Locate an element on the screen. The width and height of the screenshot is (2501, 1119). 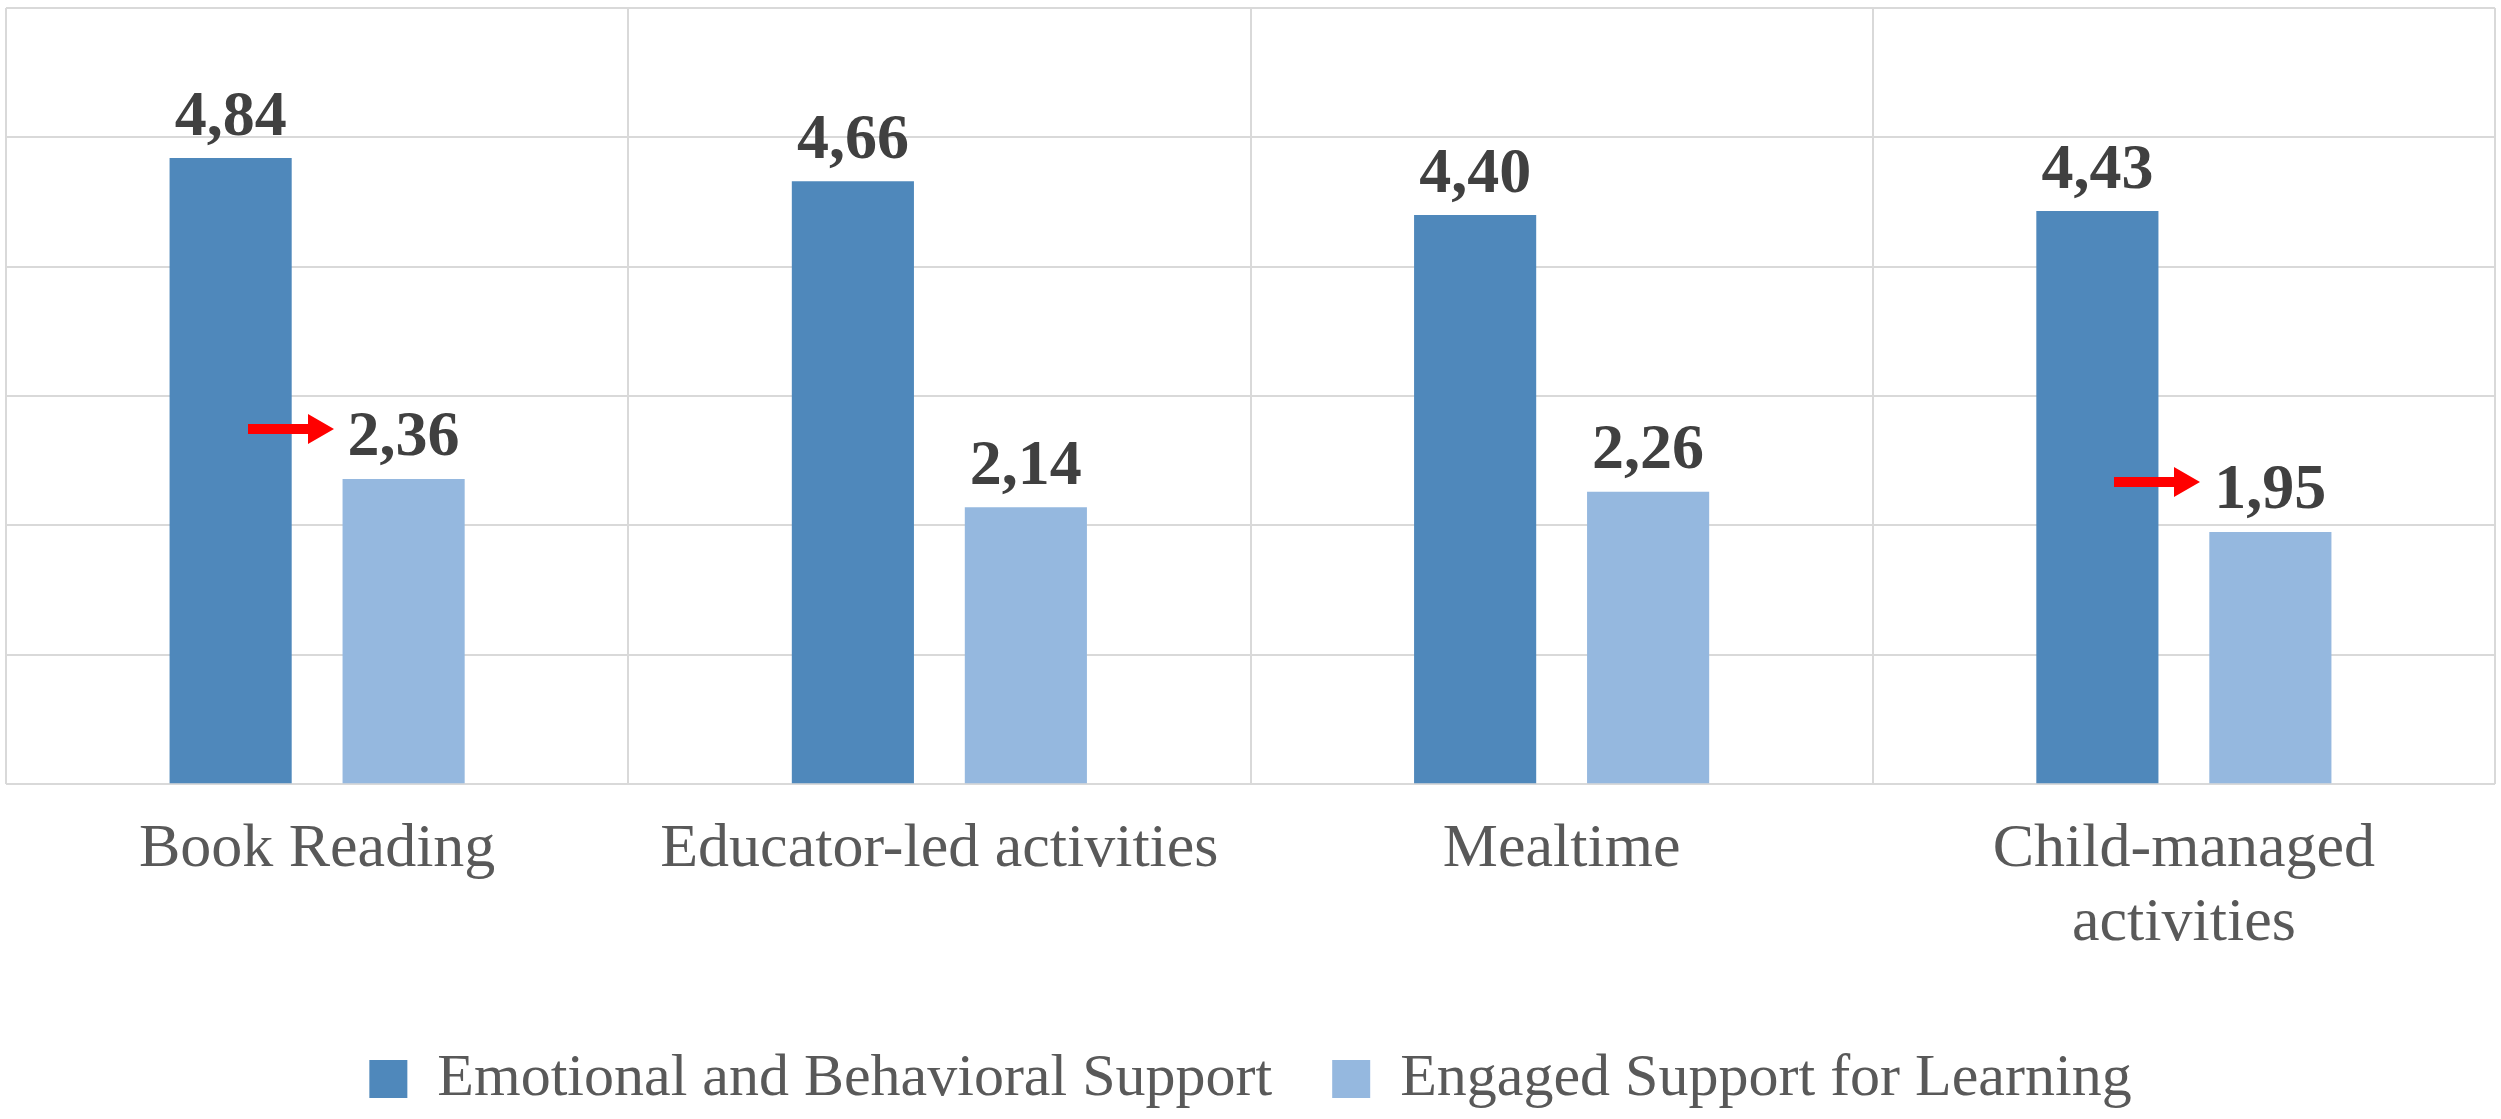
legend-label: Emotional and Behavioral Support is located at coordinates (855, 1074).